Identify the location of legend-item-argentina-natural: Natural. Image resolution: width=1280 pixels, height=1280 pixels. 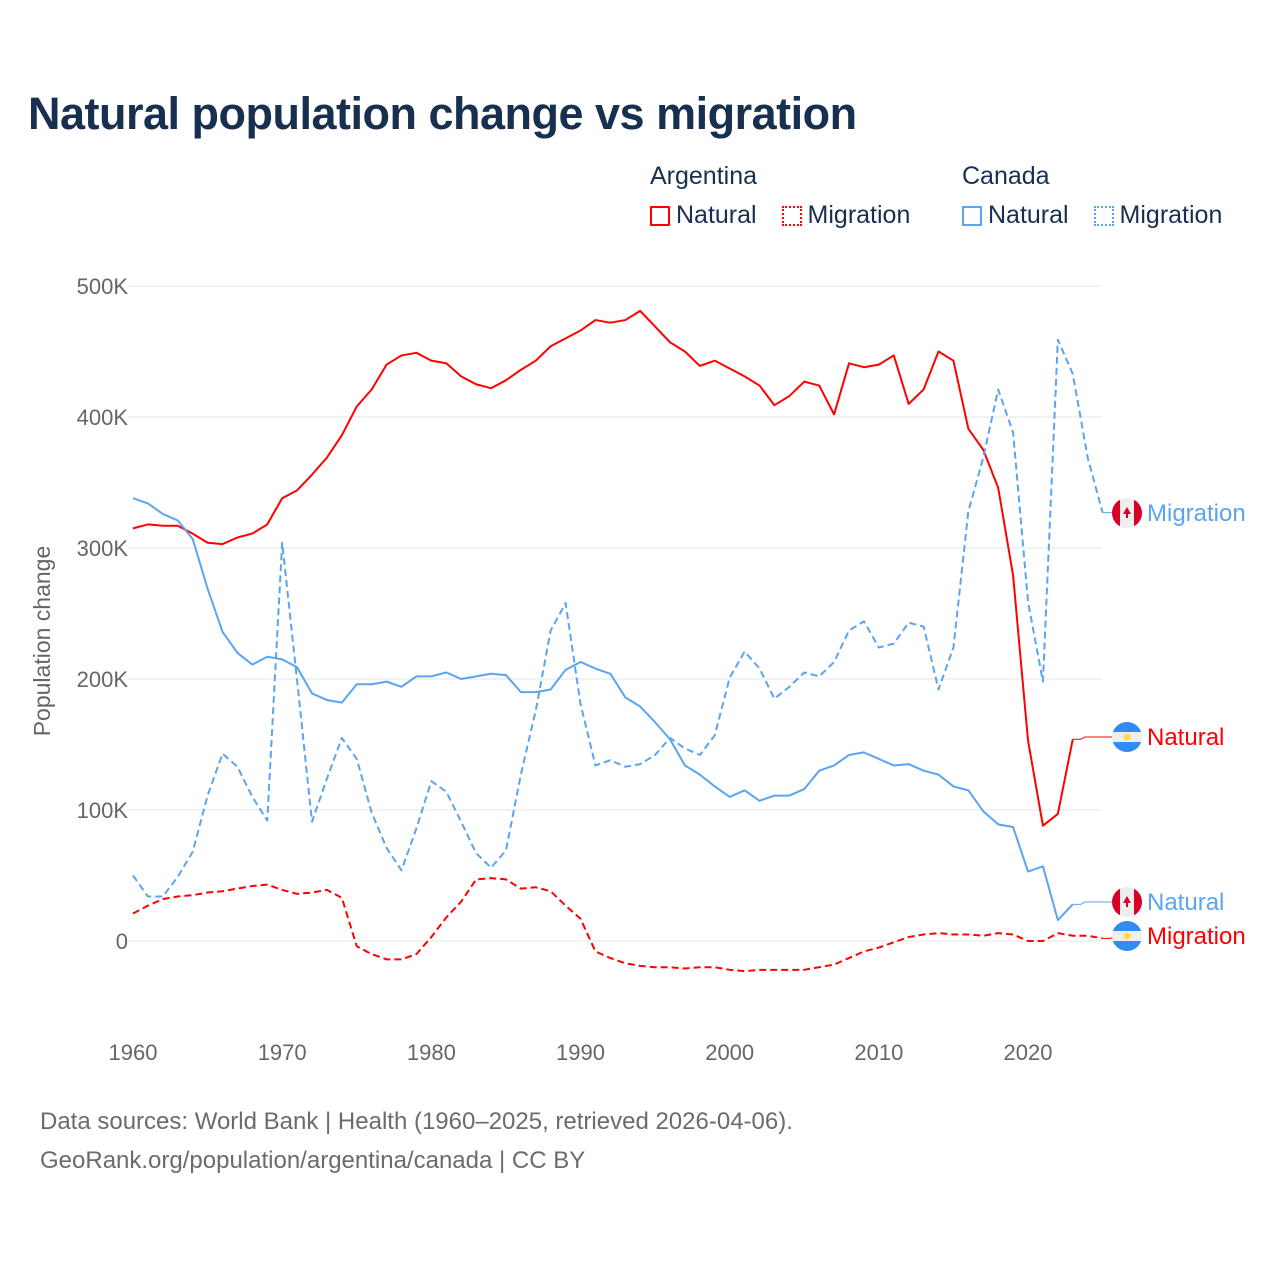
(703, 215).